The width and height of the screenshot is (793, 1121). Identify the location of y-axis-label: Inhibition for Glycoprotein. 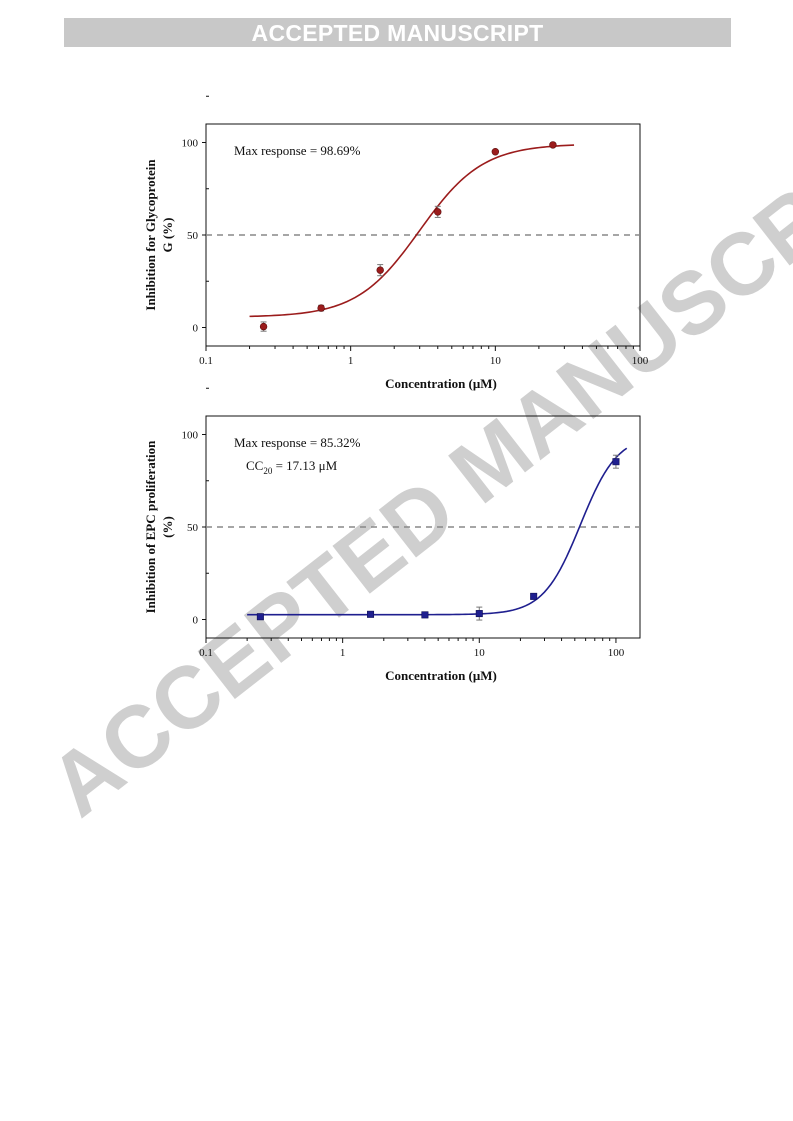
(150, 235).